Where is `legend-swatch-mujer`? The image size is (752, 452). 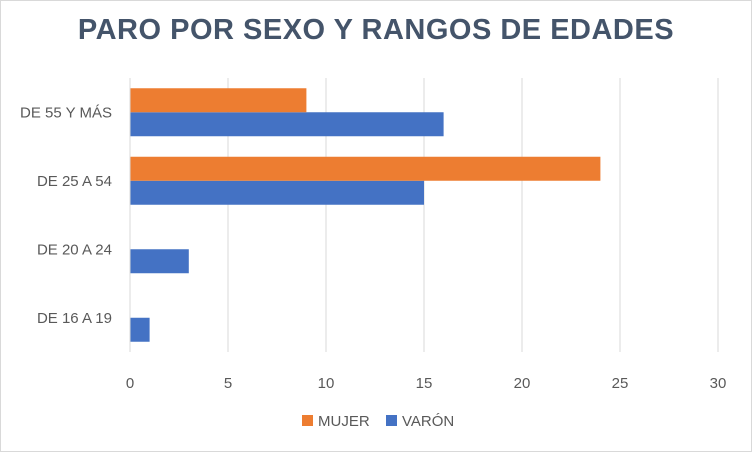
legend-swatch-mujer is located at coordinates (307, 420).